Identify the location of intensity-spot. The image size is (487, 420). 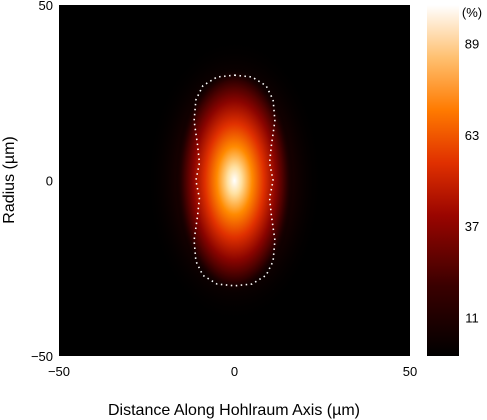
(234, 180).